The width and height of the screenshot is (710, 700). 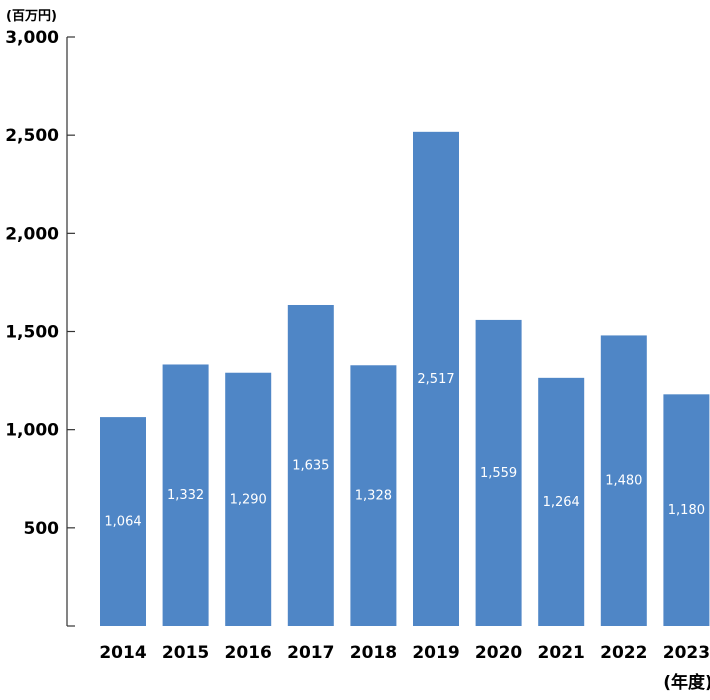 I want to click on y-tick-label: 500, so click(x=42, y=529).